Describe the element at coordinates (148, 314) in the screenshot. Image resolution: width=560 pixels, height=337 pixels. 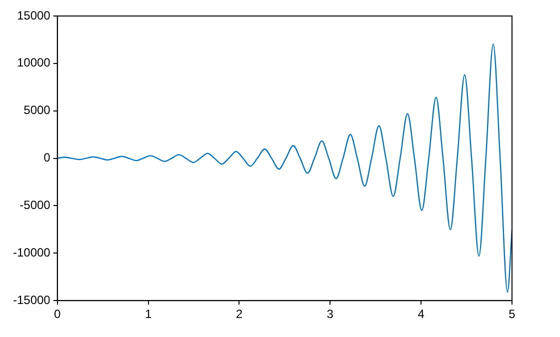
I see `x-tick-label: 1` at that location.